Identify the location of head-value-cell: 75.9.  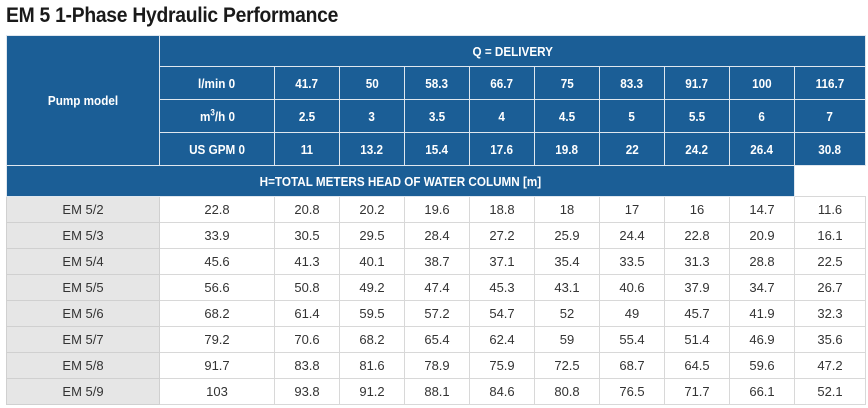
(502, 365).